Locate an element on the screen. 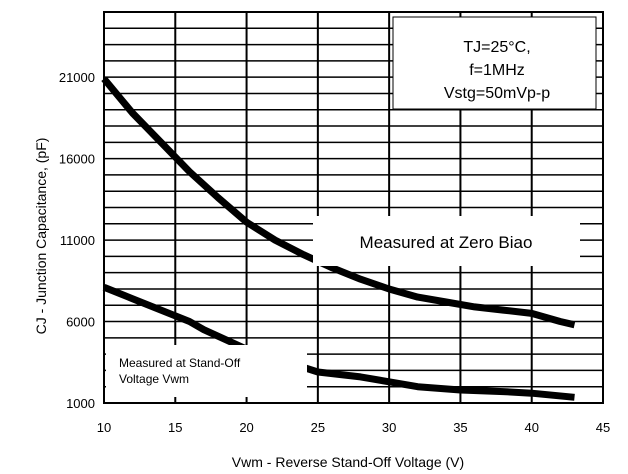 The image size is (628, 474). x-tick-label: 30 is located at coordinates (389, 427).